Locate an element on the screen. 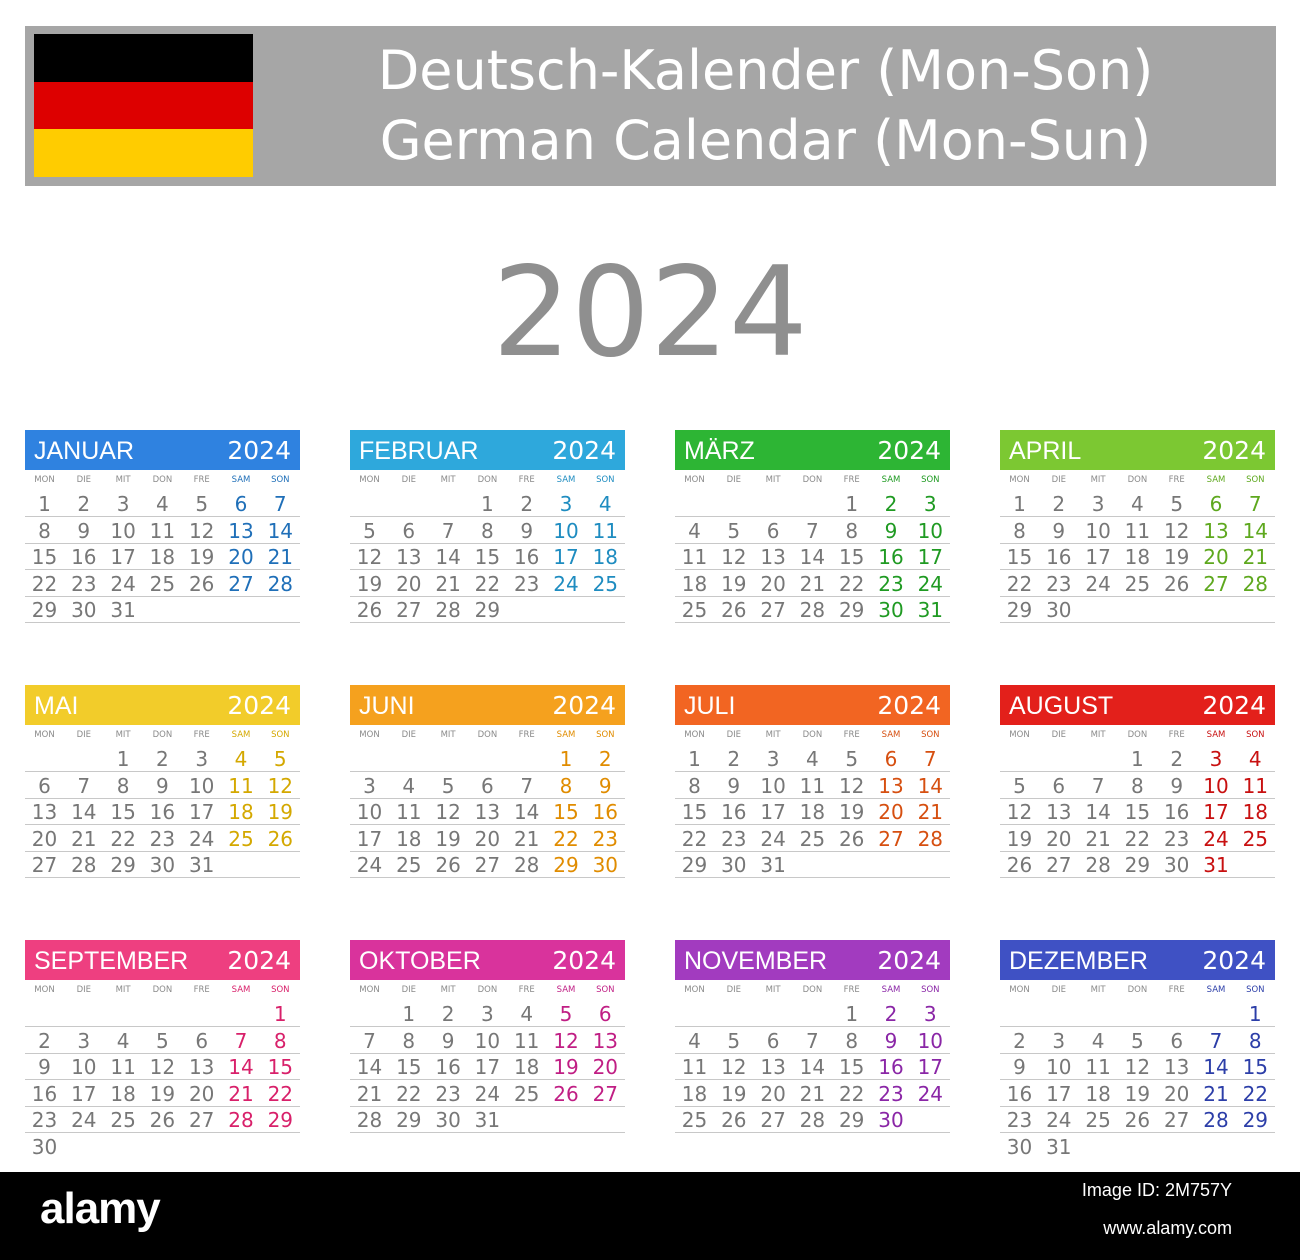 Image resolution: width=1300 pixels, height=1260 pixels. weekday-header-row: MON DIE MIT DON FRE SAM SON is located at coordinates (812, 480).